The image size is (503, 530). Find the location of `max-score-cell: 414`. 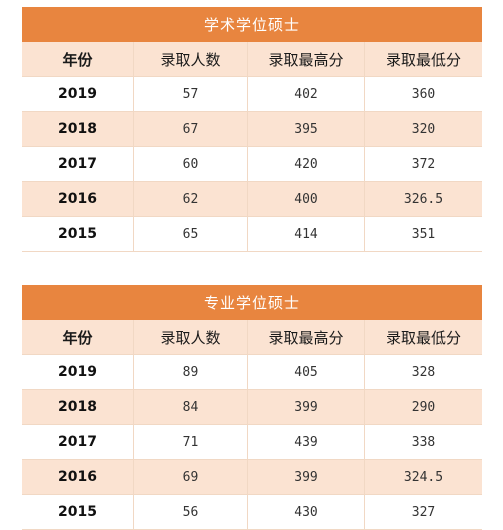

max-score-cell: 414 is located at coordinates (306, 234).